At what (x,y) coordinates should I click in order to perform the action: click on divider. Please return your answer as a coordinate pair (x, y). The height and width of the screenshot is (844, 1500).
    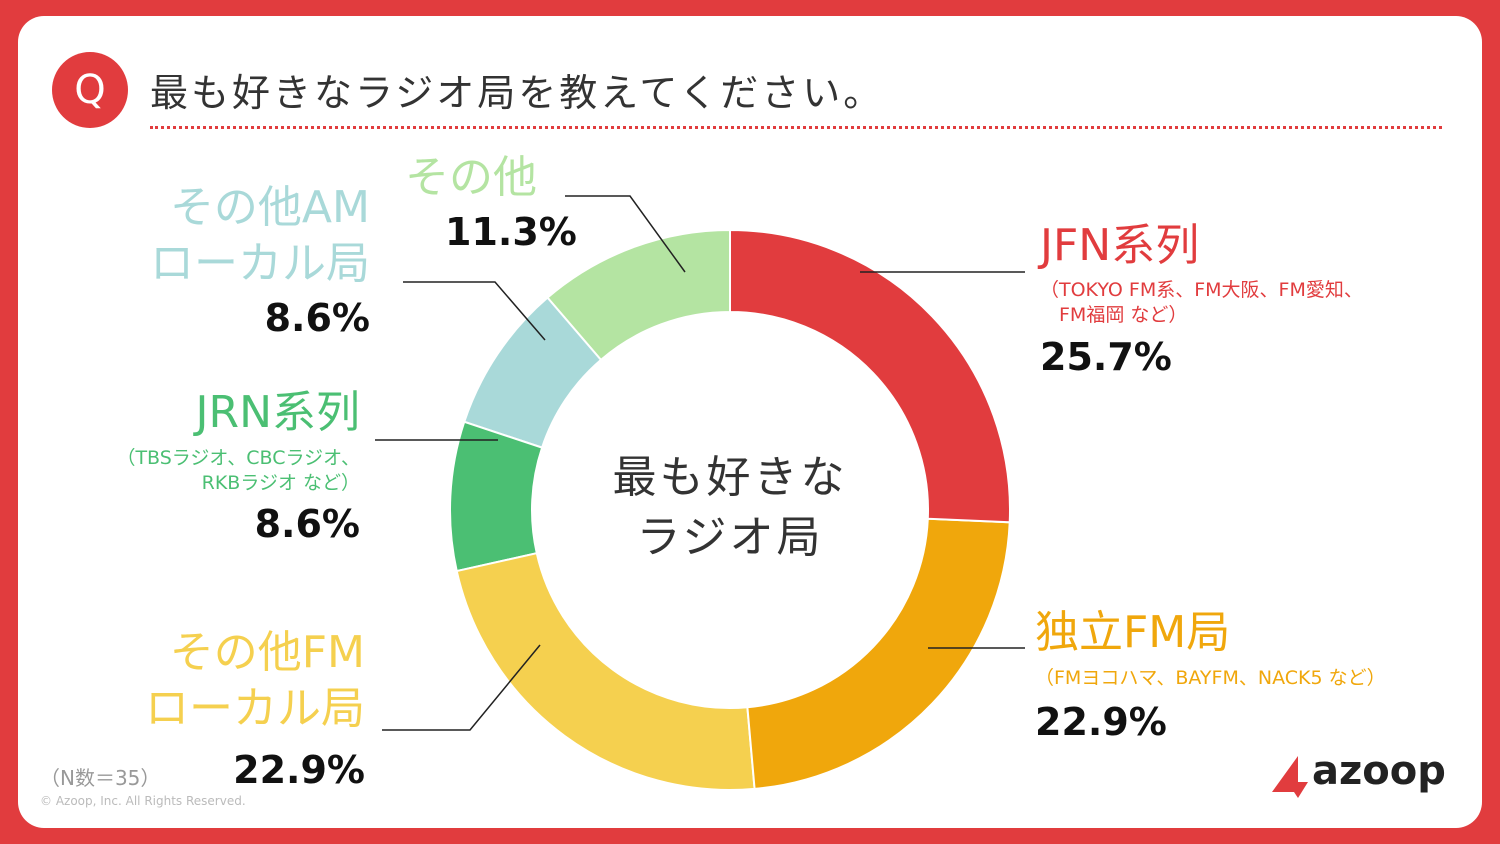
    Looking at the image, I should click on (796, 127).